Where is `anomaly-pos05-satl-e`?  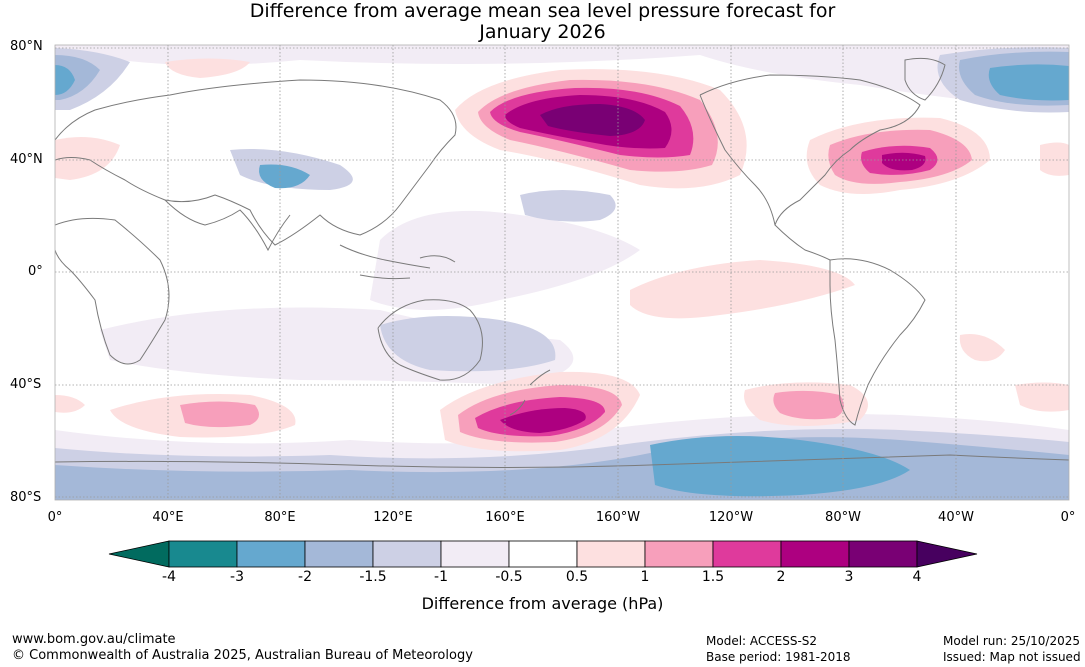
anomaly-pos05-satl-e is located at coordinates (1042, 397).